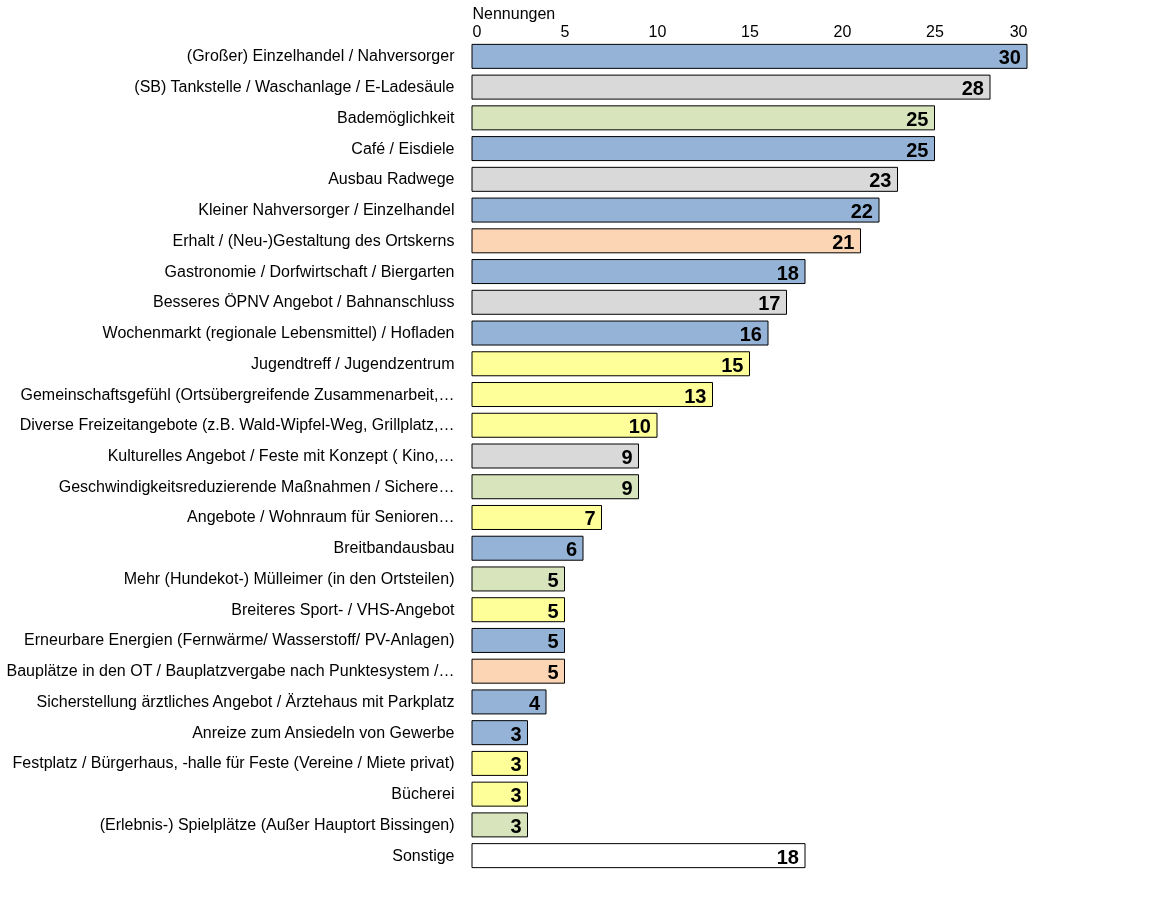 The image size is (1152, 911). What do you see at coordinates (245, 701) in the screenshot?
I see `y-tick-label: Sicherstellung ärztliches Angebot / Ärztehaus mit Parkplatz` at bounding box center [245, 701].